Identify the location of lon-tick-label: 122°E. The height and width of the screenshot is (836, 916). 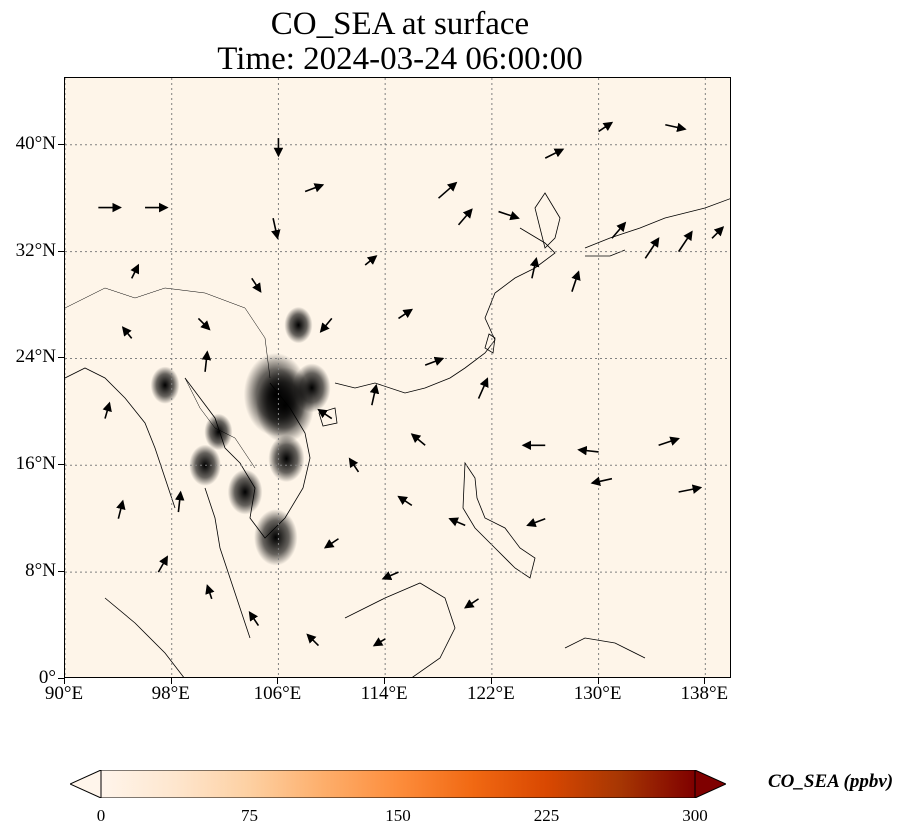
(491, 693).